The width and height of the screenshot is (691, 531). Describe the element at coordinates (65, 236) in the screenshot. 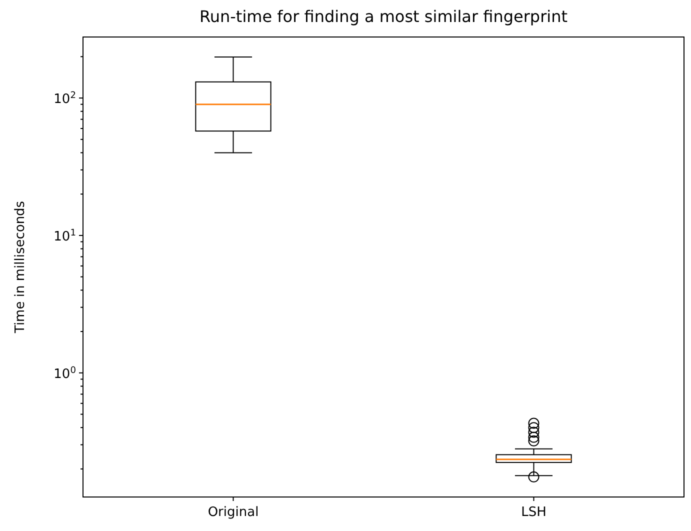

I see `y-tick-label: 10$^{1}$` at that location.